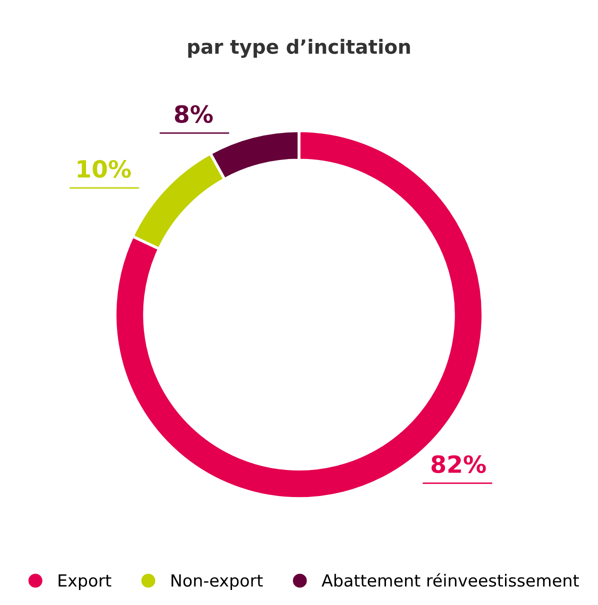 The height and width of the screenshot is (605, 598). I want to click on data-label: 8%, so click(193, 114).